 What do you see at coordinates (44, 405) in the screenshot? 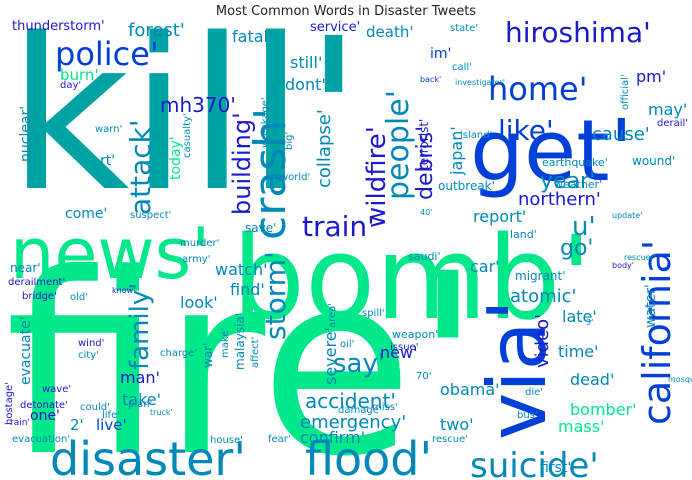
I see `word-detonate: detonate'` at bounding box center [44, 405].